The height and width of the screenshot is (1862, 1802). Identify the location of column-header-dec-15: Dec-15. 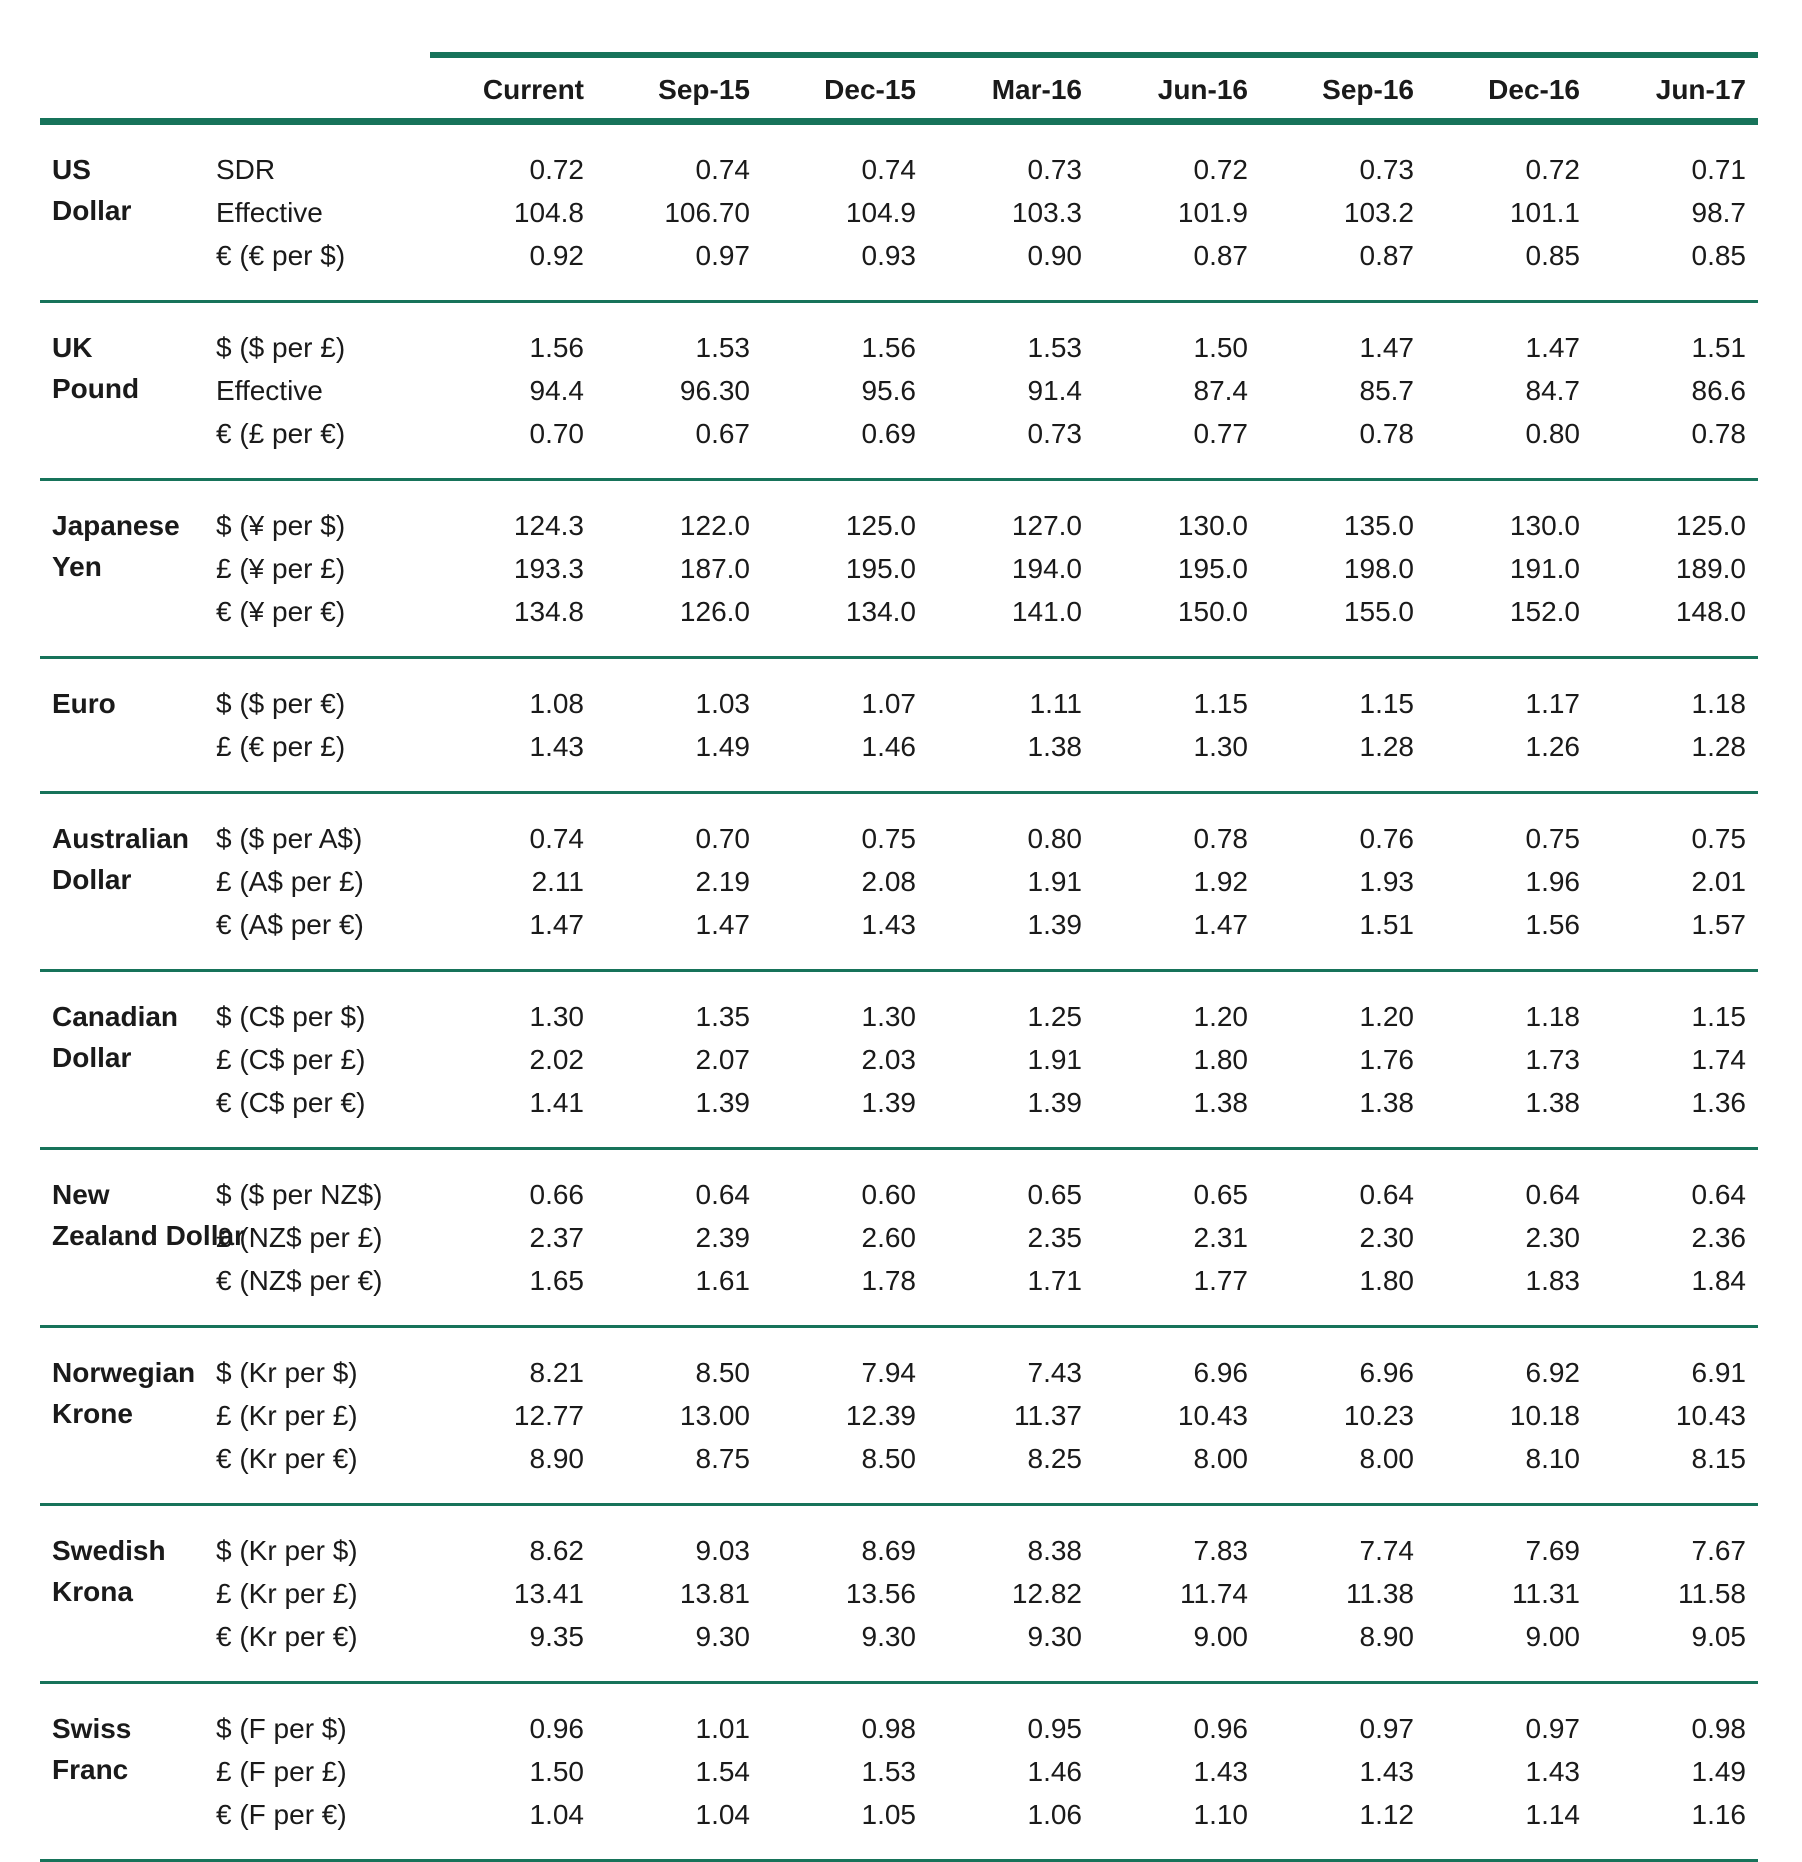
(845, 87).